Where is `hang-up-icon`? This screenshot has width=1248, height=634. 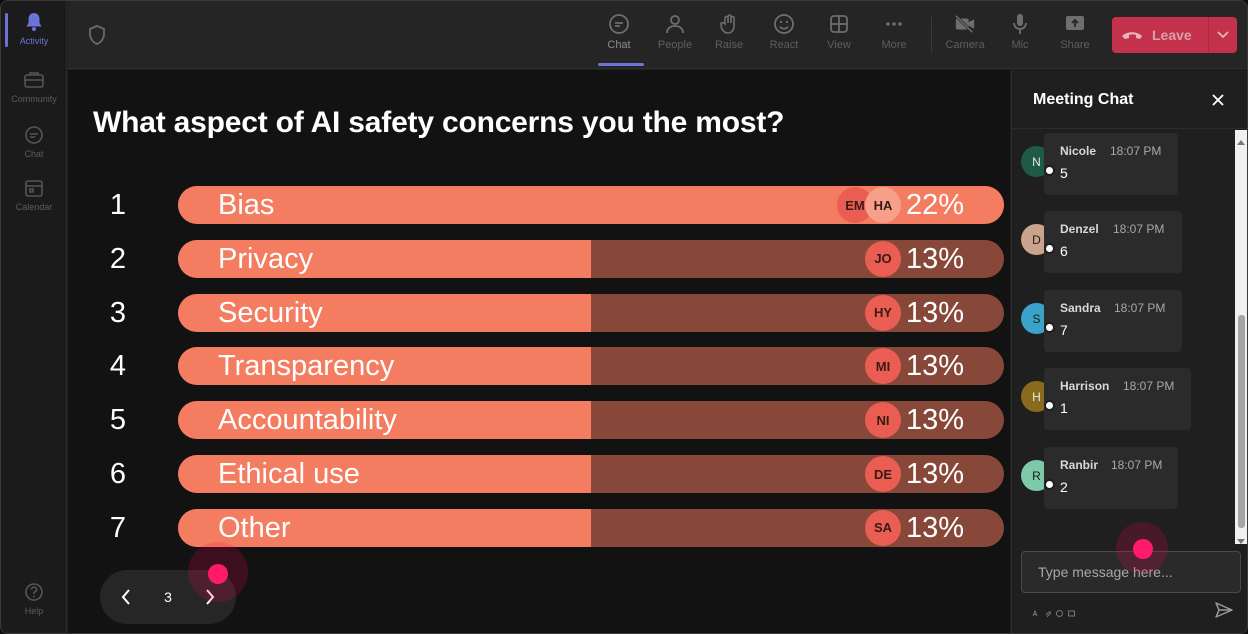 hang-up-icon is located at coordinates (1132, 35).